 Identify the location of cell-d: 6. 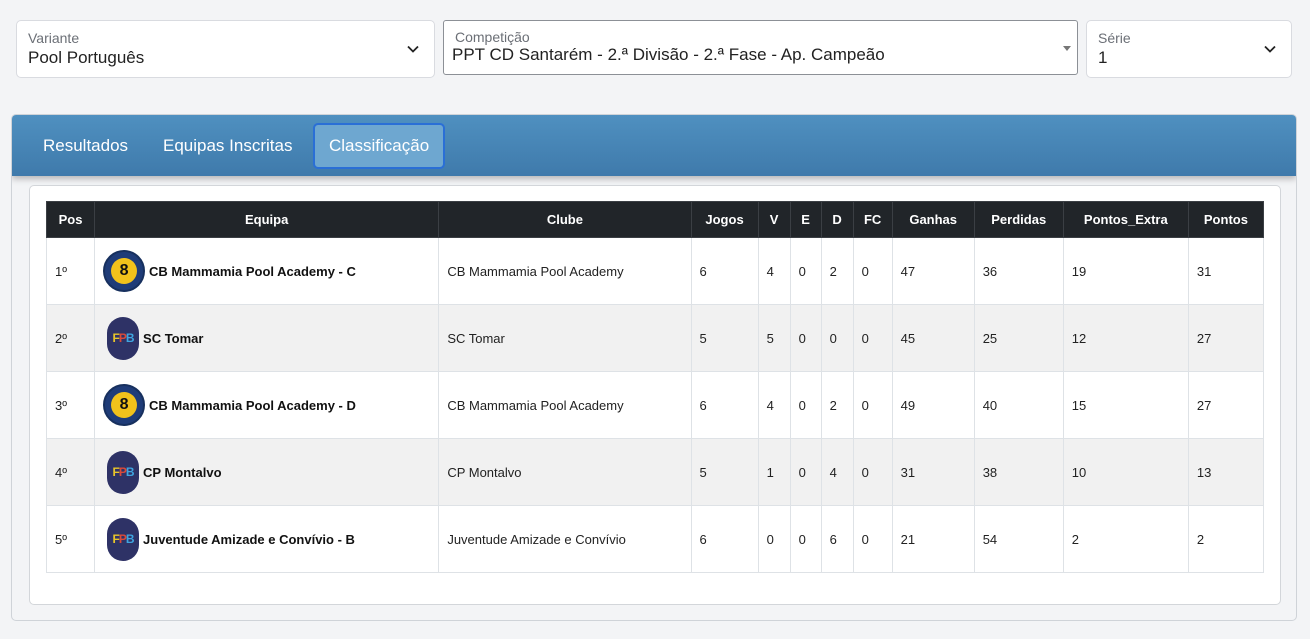
(837, 539).